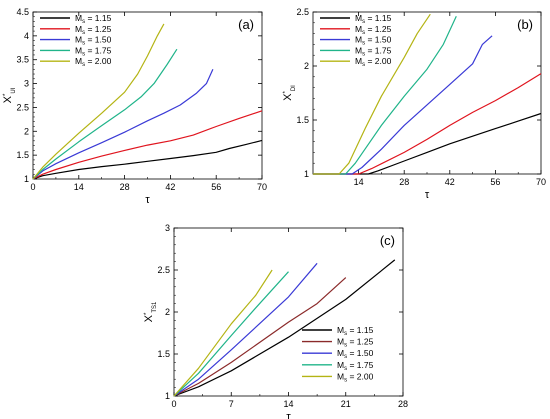 The image size is (550, 419). Describe the element at coordinates (22, 60) in the screenshot. I see `y-tick-label: 3.5` at that location.